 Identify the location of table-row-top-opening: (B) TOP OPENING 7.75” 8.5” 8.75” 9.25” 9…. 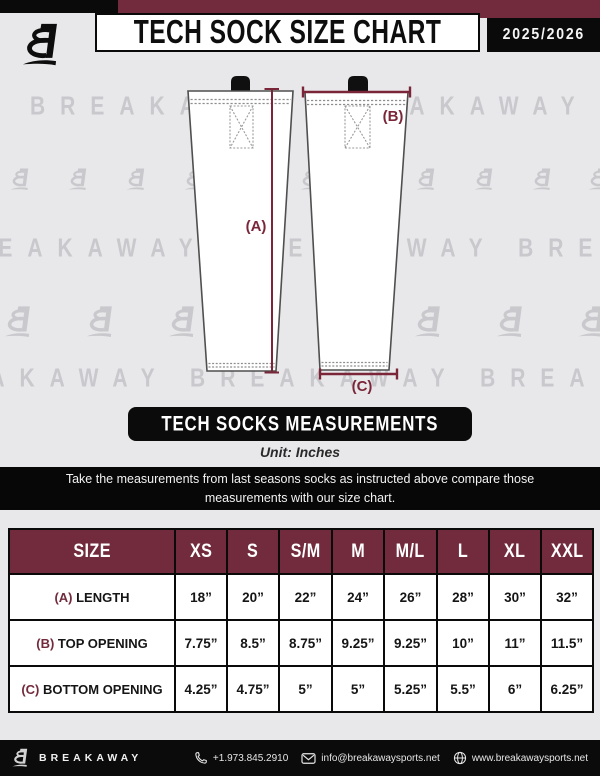
(301, 643).